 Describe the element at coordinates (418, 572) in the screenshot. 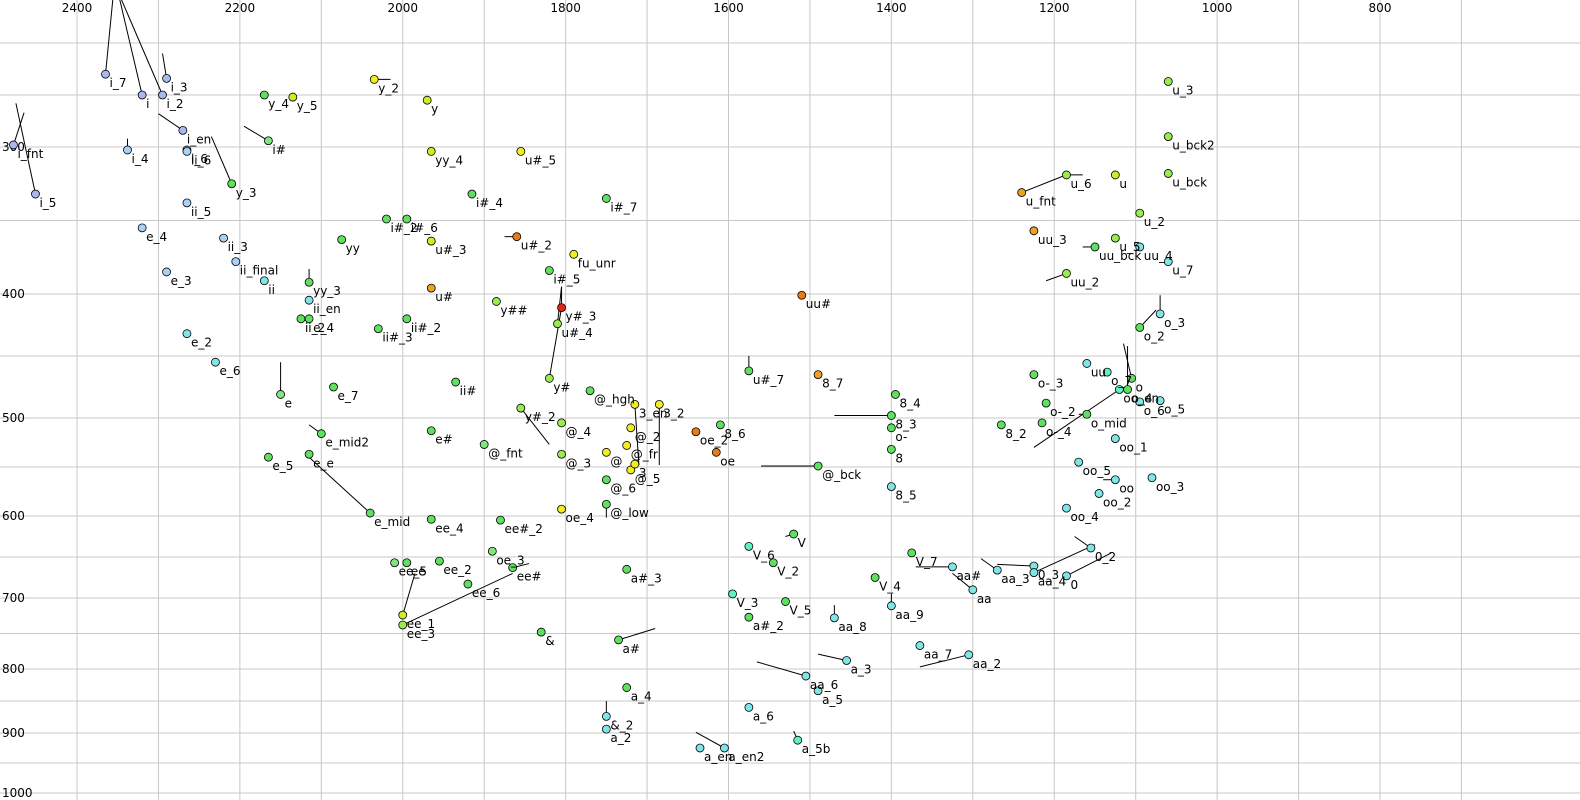

I see `point-label: ee` at that location.